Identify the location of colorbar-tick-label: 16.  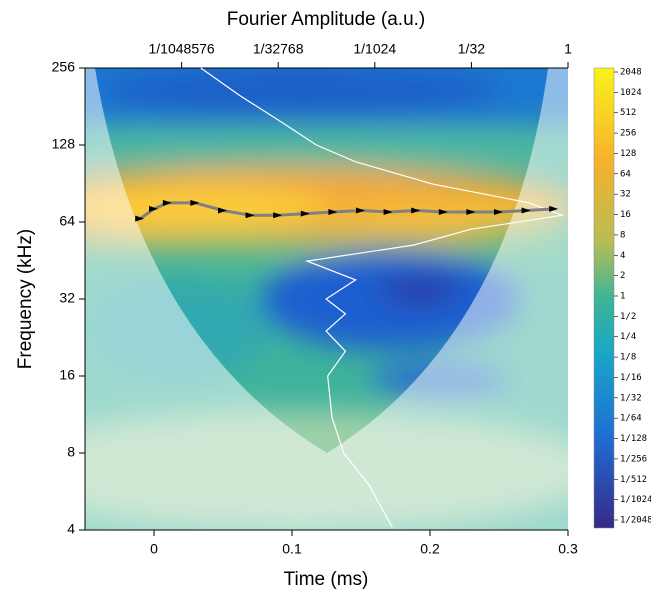
(625, 215).